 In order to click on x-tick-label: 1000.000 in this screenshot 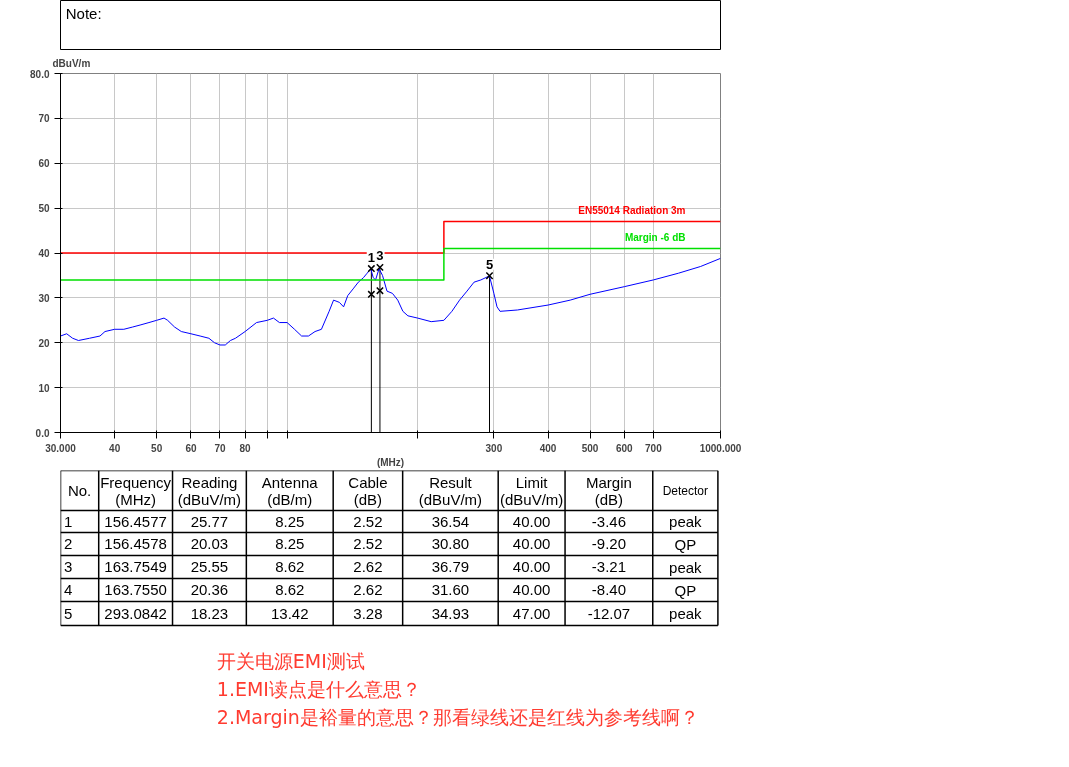, I will do `click(720, 448)`.